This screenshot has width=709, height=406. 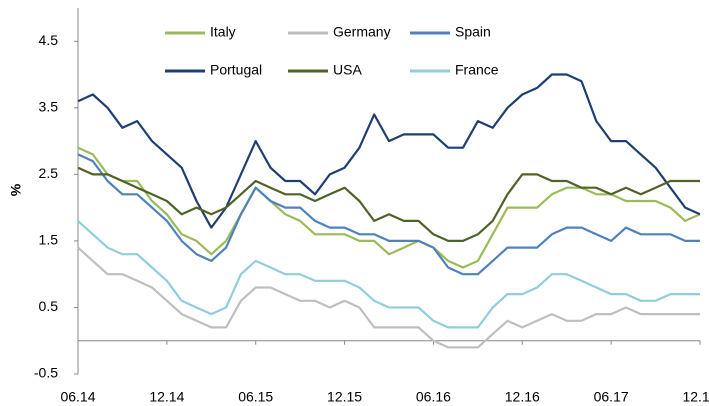 I want to click on y-tick-label: 4.5, so click(x=49, y=40).